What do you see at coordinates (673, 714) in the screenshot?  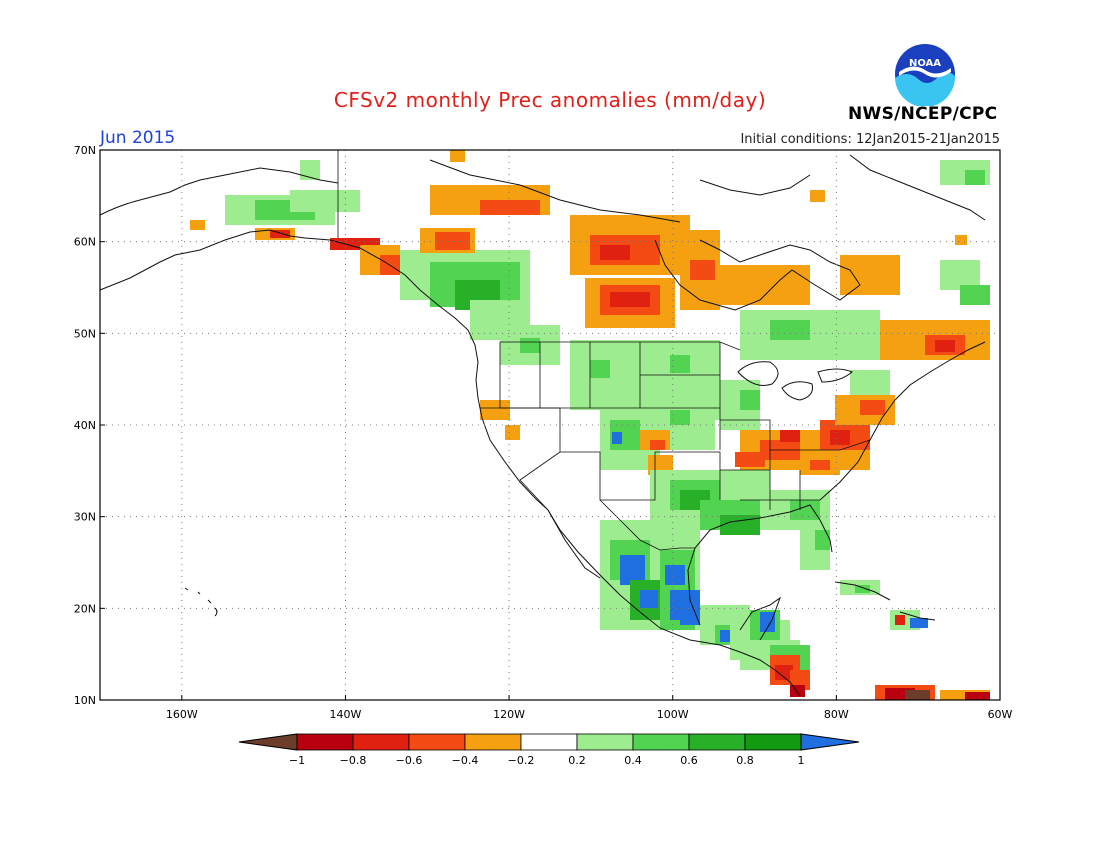 I see `lon-label: 100W` at bounding box center [673, 714].